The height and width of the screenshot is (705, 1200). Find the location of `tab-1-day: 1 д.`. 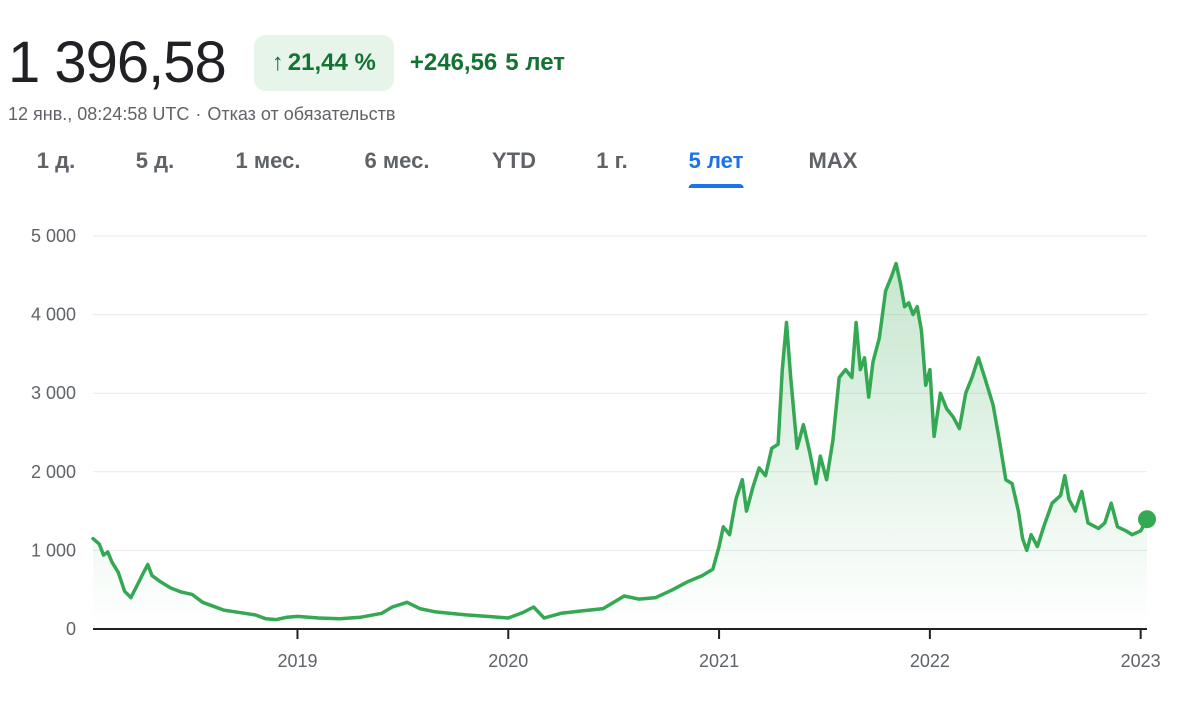

tab-1-day: 1 д. is located at coordinates (56, 161).